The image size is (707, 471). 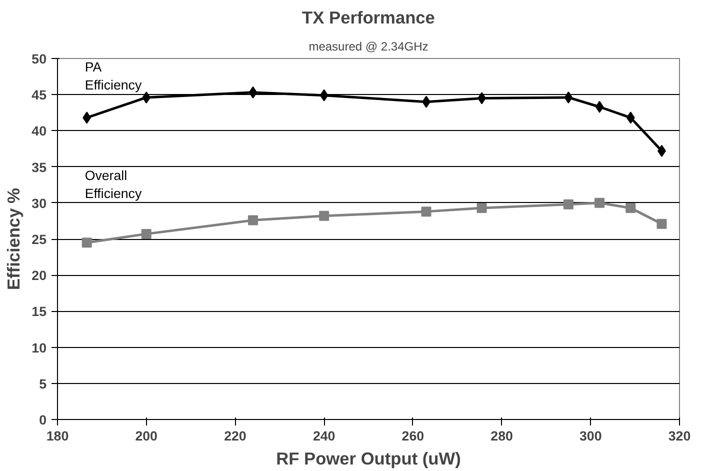 What do you see at coordinates (369, 18) in the screenshot?
I see `chart-title: TX Performance` at bounding box center [369, 18].